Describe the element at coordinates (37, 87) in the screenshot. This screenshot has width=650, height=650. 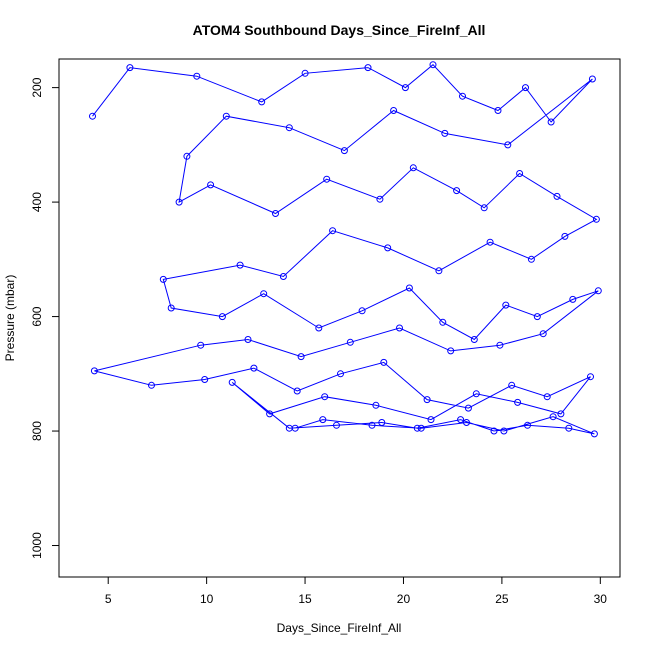
I see `y-tick-label: 200` at that location.